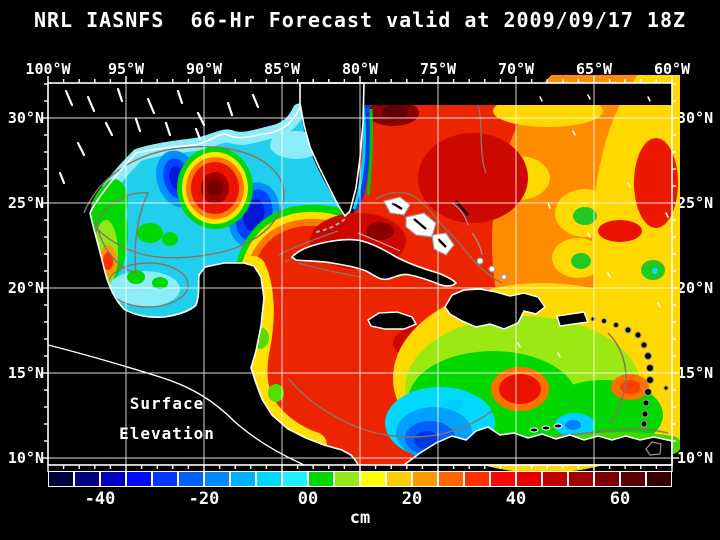 The image size is (720, 540). What do you see at coordinates (360, 69) in the screenshot?
I see `lon-label: 80°W` at bounding box center [360, 69].